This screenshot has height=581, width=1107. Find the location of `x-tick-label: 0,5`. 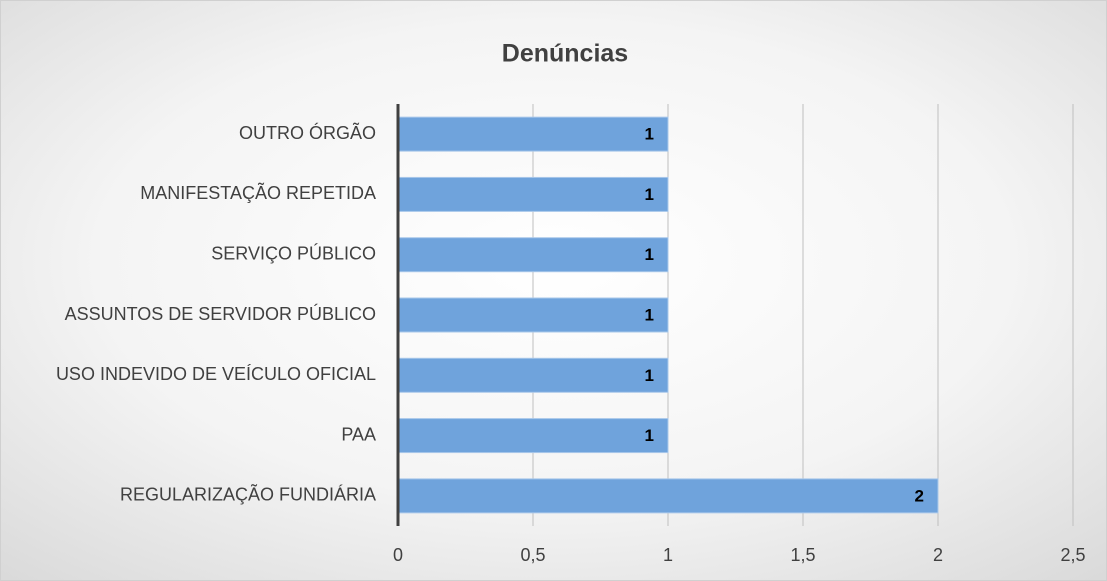

x-tick-label: 0,5 is located at coordinates (532, 555).